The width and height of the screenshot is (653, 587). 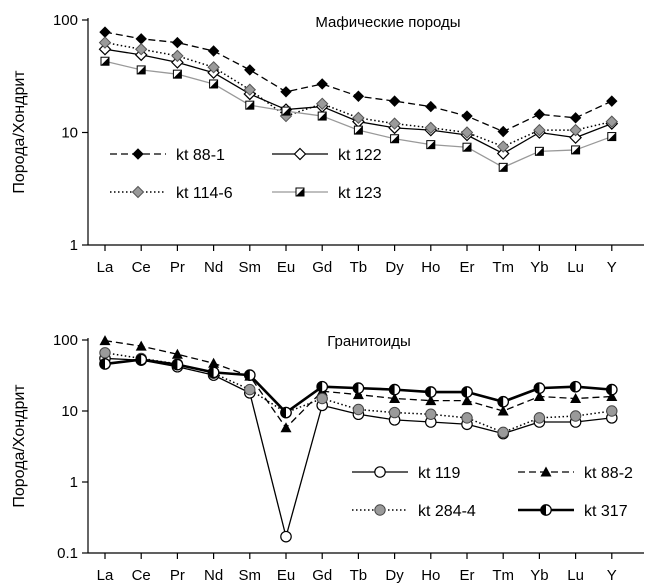 What do you see at coordinates (369, 341) in the screenshot?
I see `bottom-panel-title: Гранитоиды` at bounding box center [369, 341].